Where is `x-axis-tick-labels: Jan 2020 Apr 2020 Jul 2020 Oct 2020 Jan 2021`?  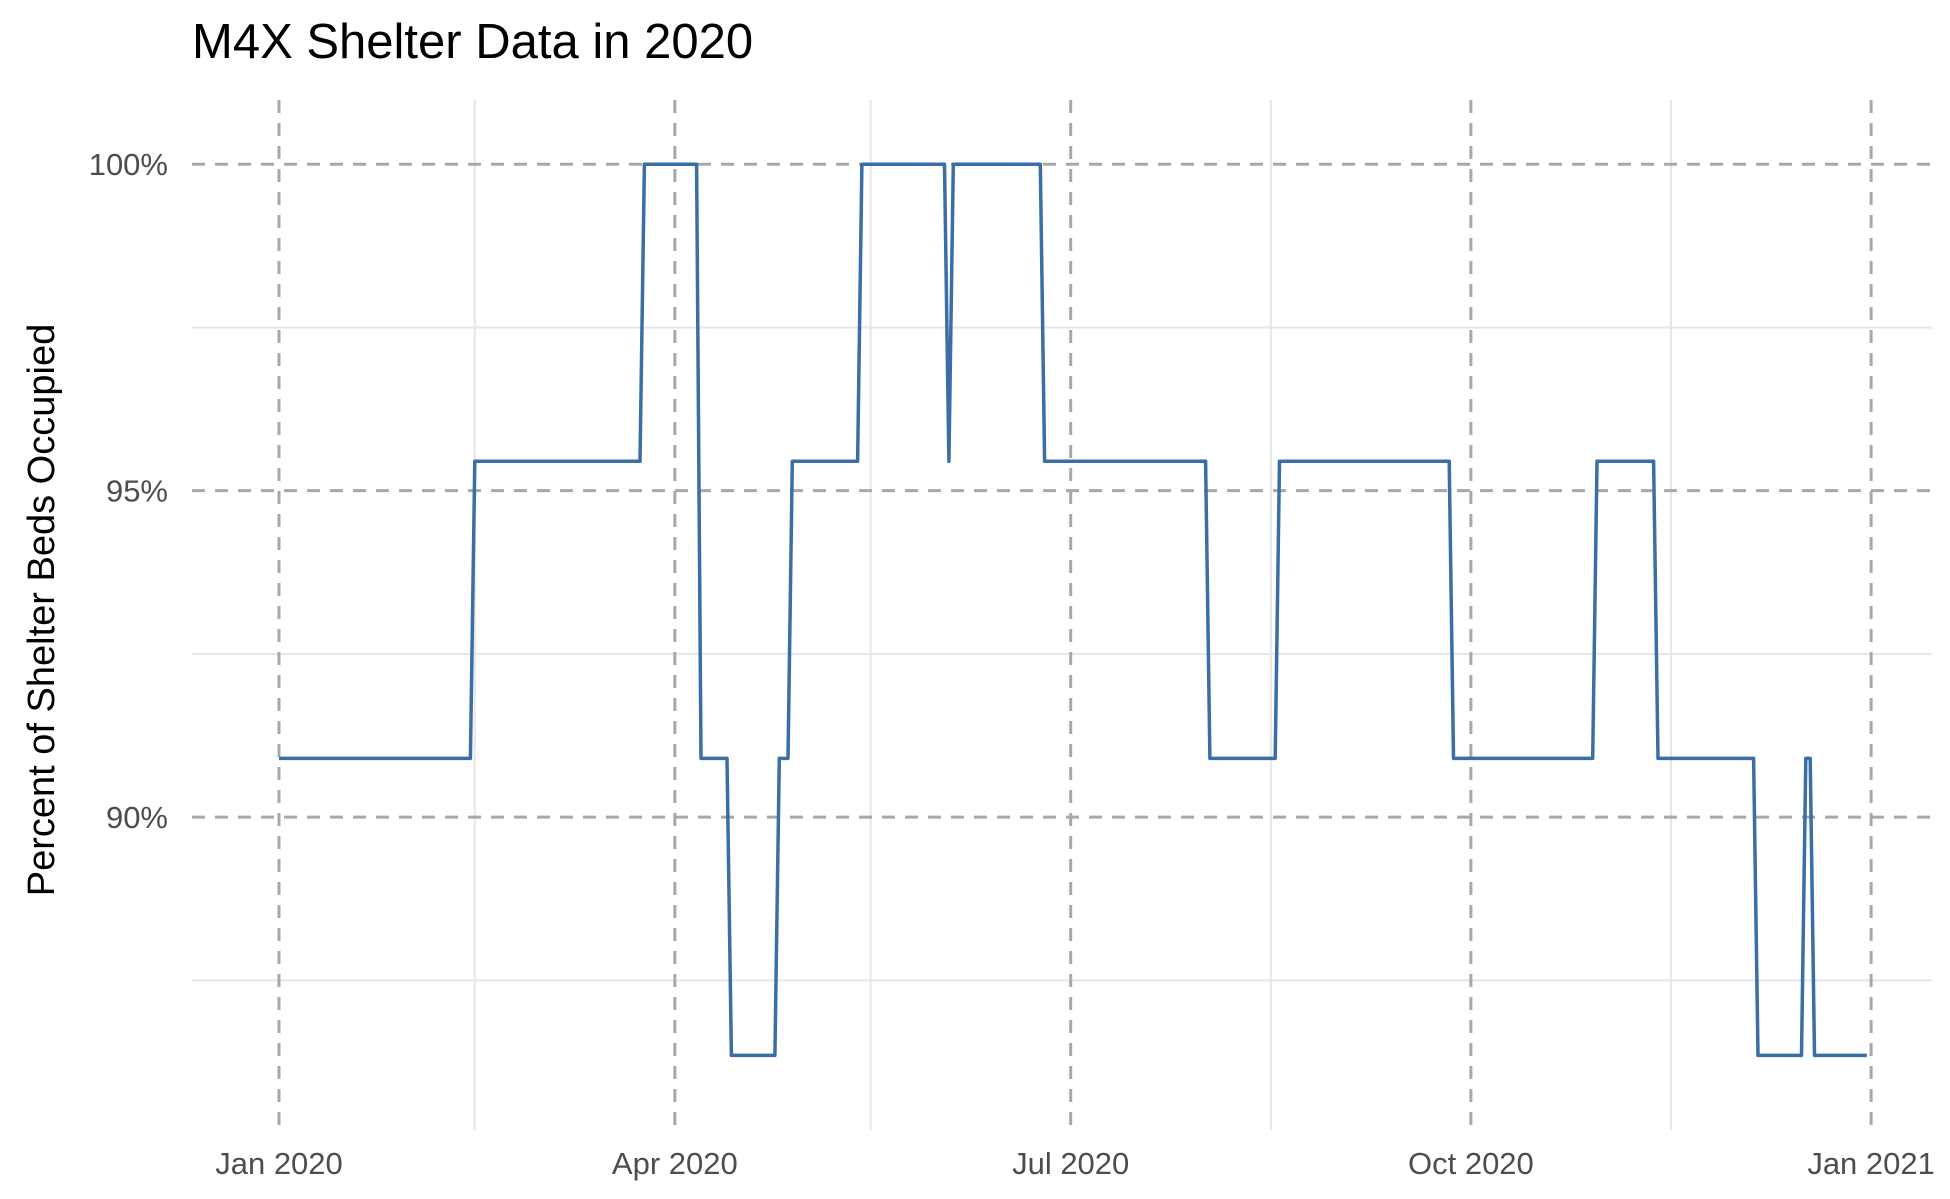 x-axis-tick-labels: Jan 2020 Apr 2020 Jul 2020 Oct 2020 Jan 2021 is located at coordinates (1075, 1163).